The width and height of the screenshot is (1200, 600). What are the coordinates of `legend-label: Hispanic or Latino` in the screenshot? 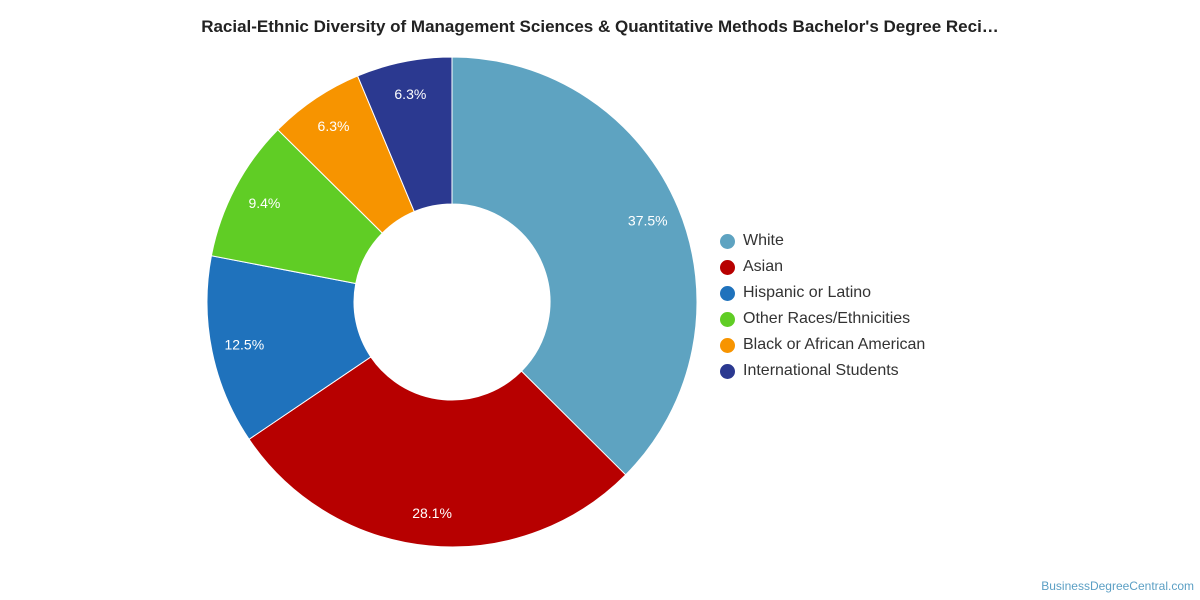 It's located at (807, 292).